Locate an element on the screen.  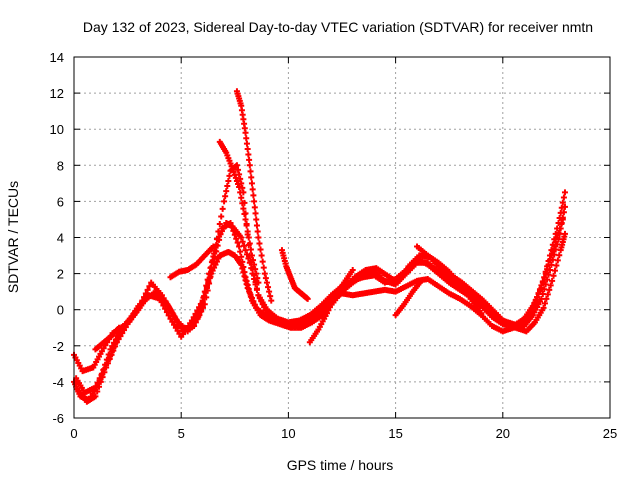
x-tick-label: 20 is located at coordinates (503, 433).